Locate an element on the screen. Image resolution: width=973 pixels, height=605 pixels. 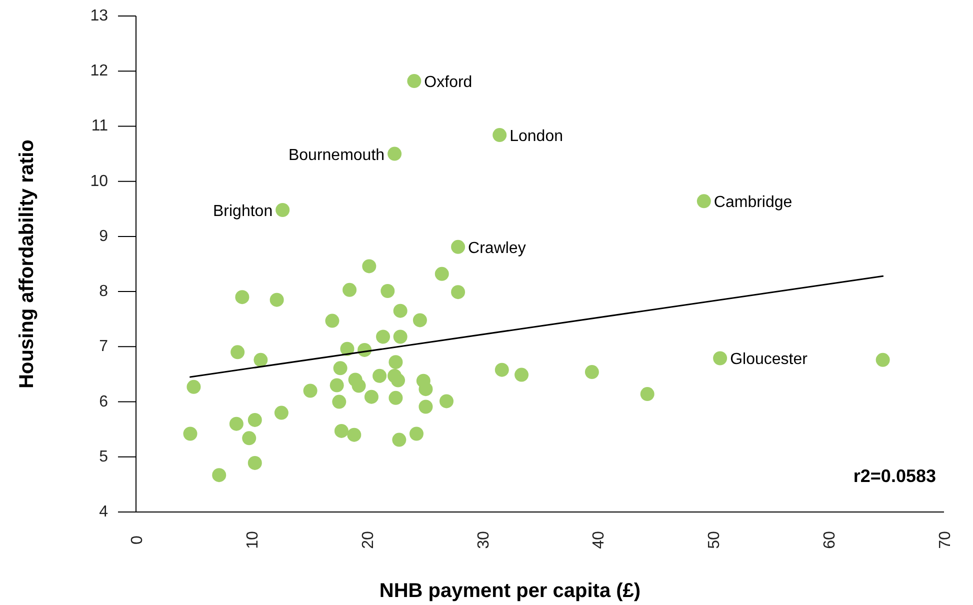
annotation: Bournemouth is located at coordinates (336, 155).